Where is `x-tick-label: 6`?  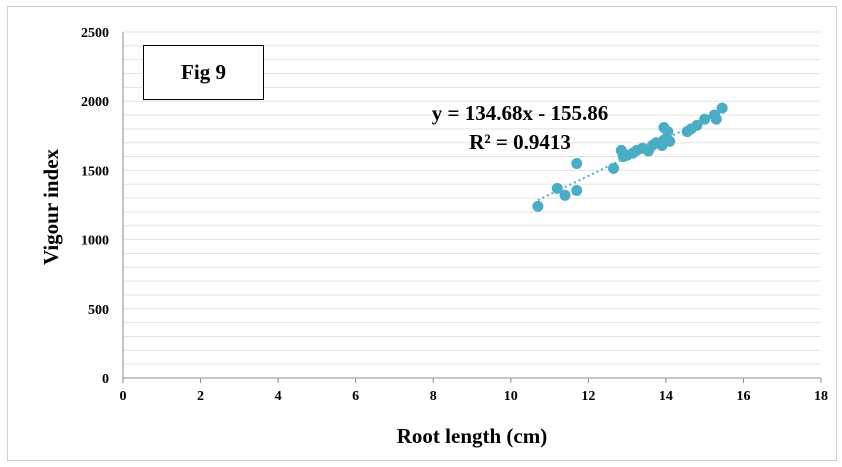
x-tick-label: 6 is located at coordinates (355, 396).